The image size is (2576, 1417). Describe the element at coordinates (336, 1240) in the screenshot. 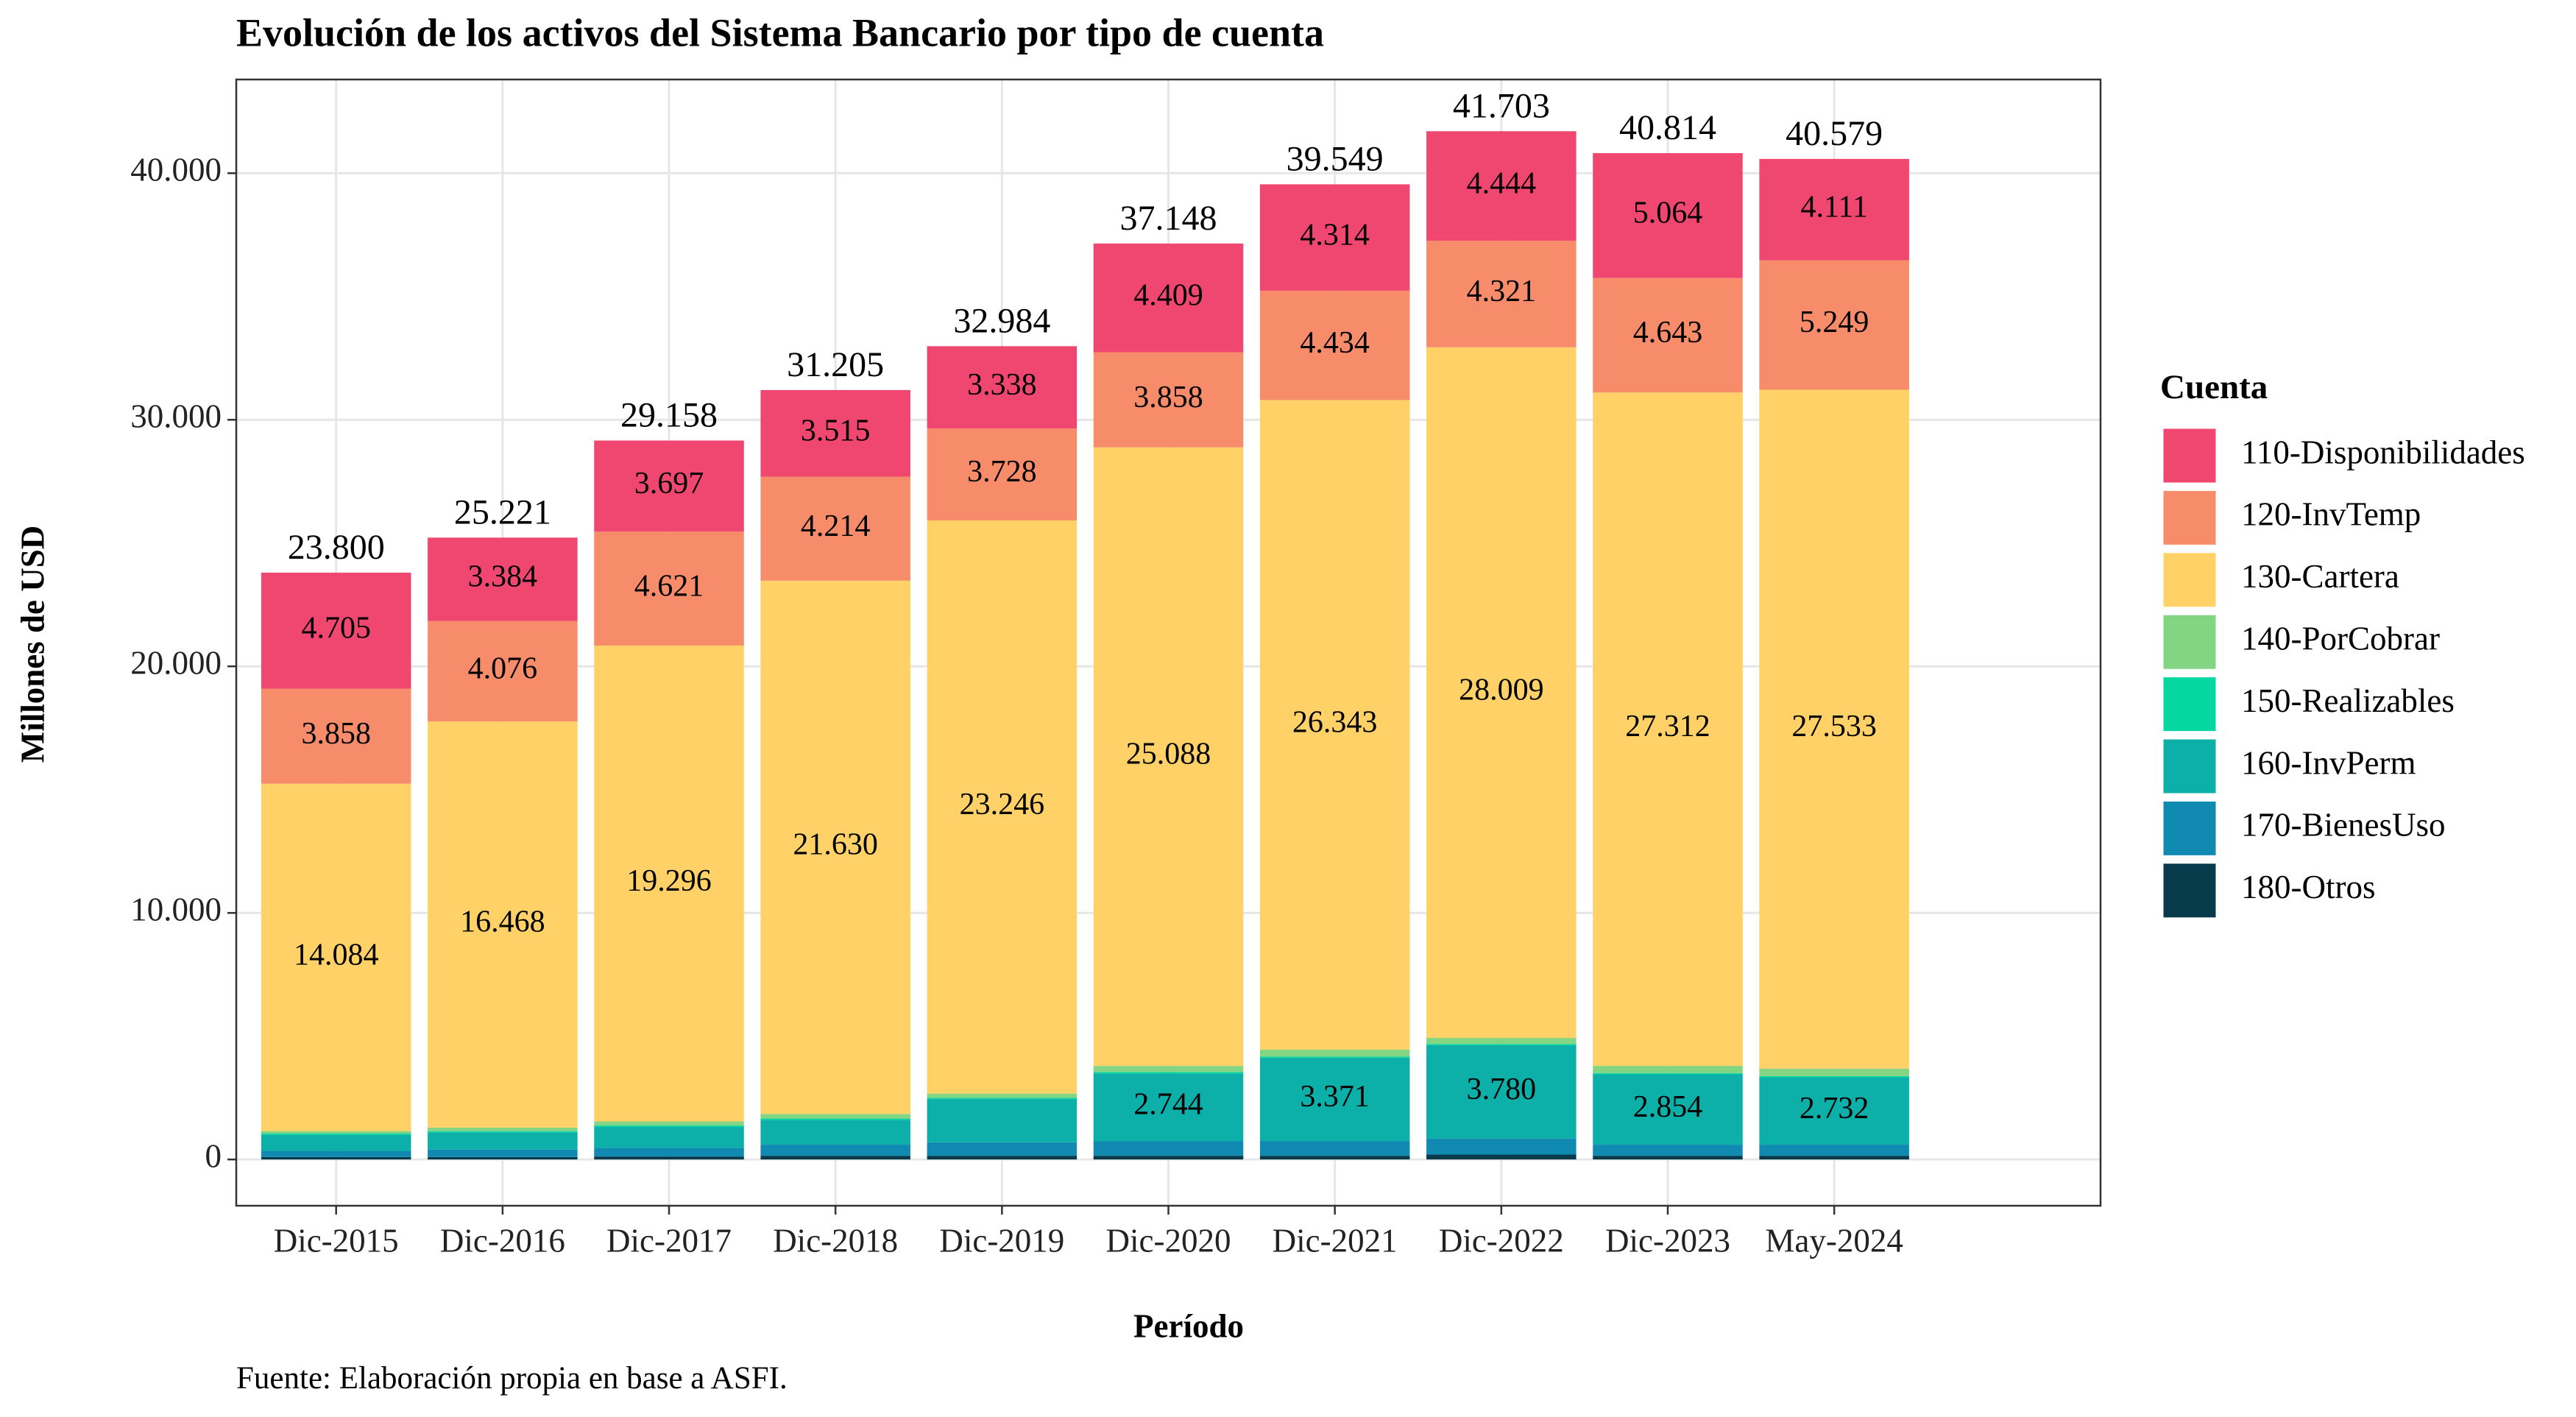

I see `x-tick-label: Dic-2015` at that location.